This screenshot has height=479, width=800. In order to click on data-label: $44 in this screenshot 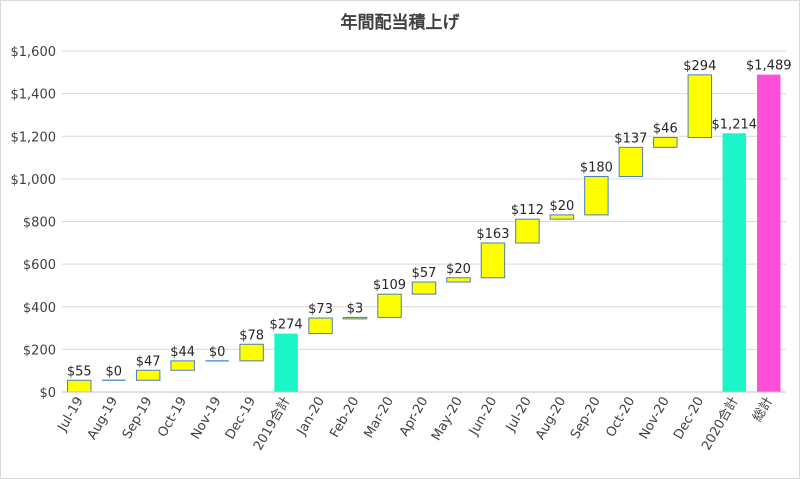, I will do `click(182, 352)`.